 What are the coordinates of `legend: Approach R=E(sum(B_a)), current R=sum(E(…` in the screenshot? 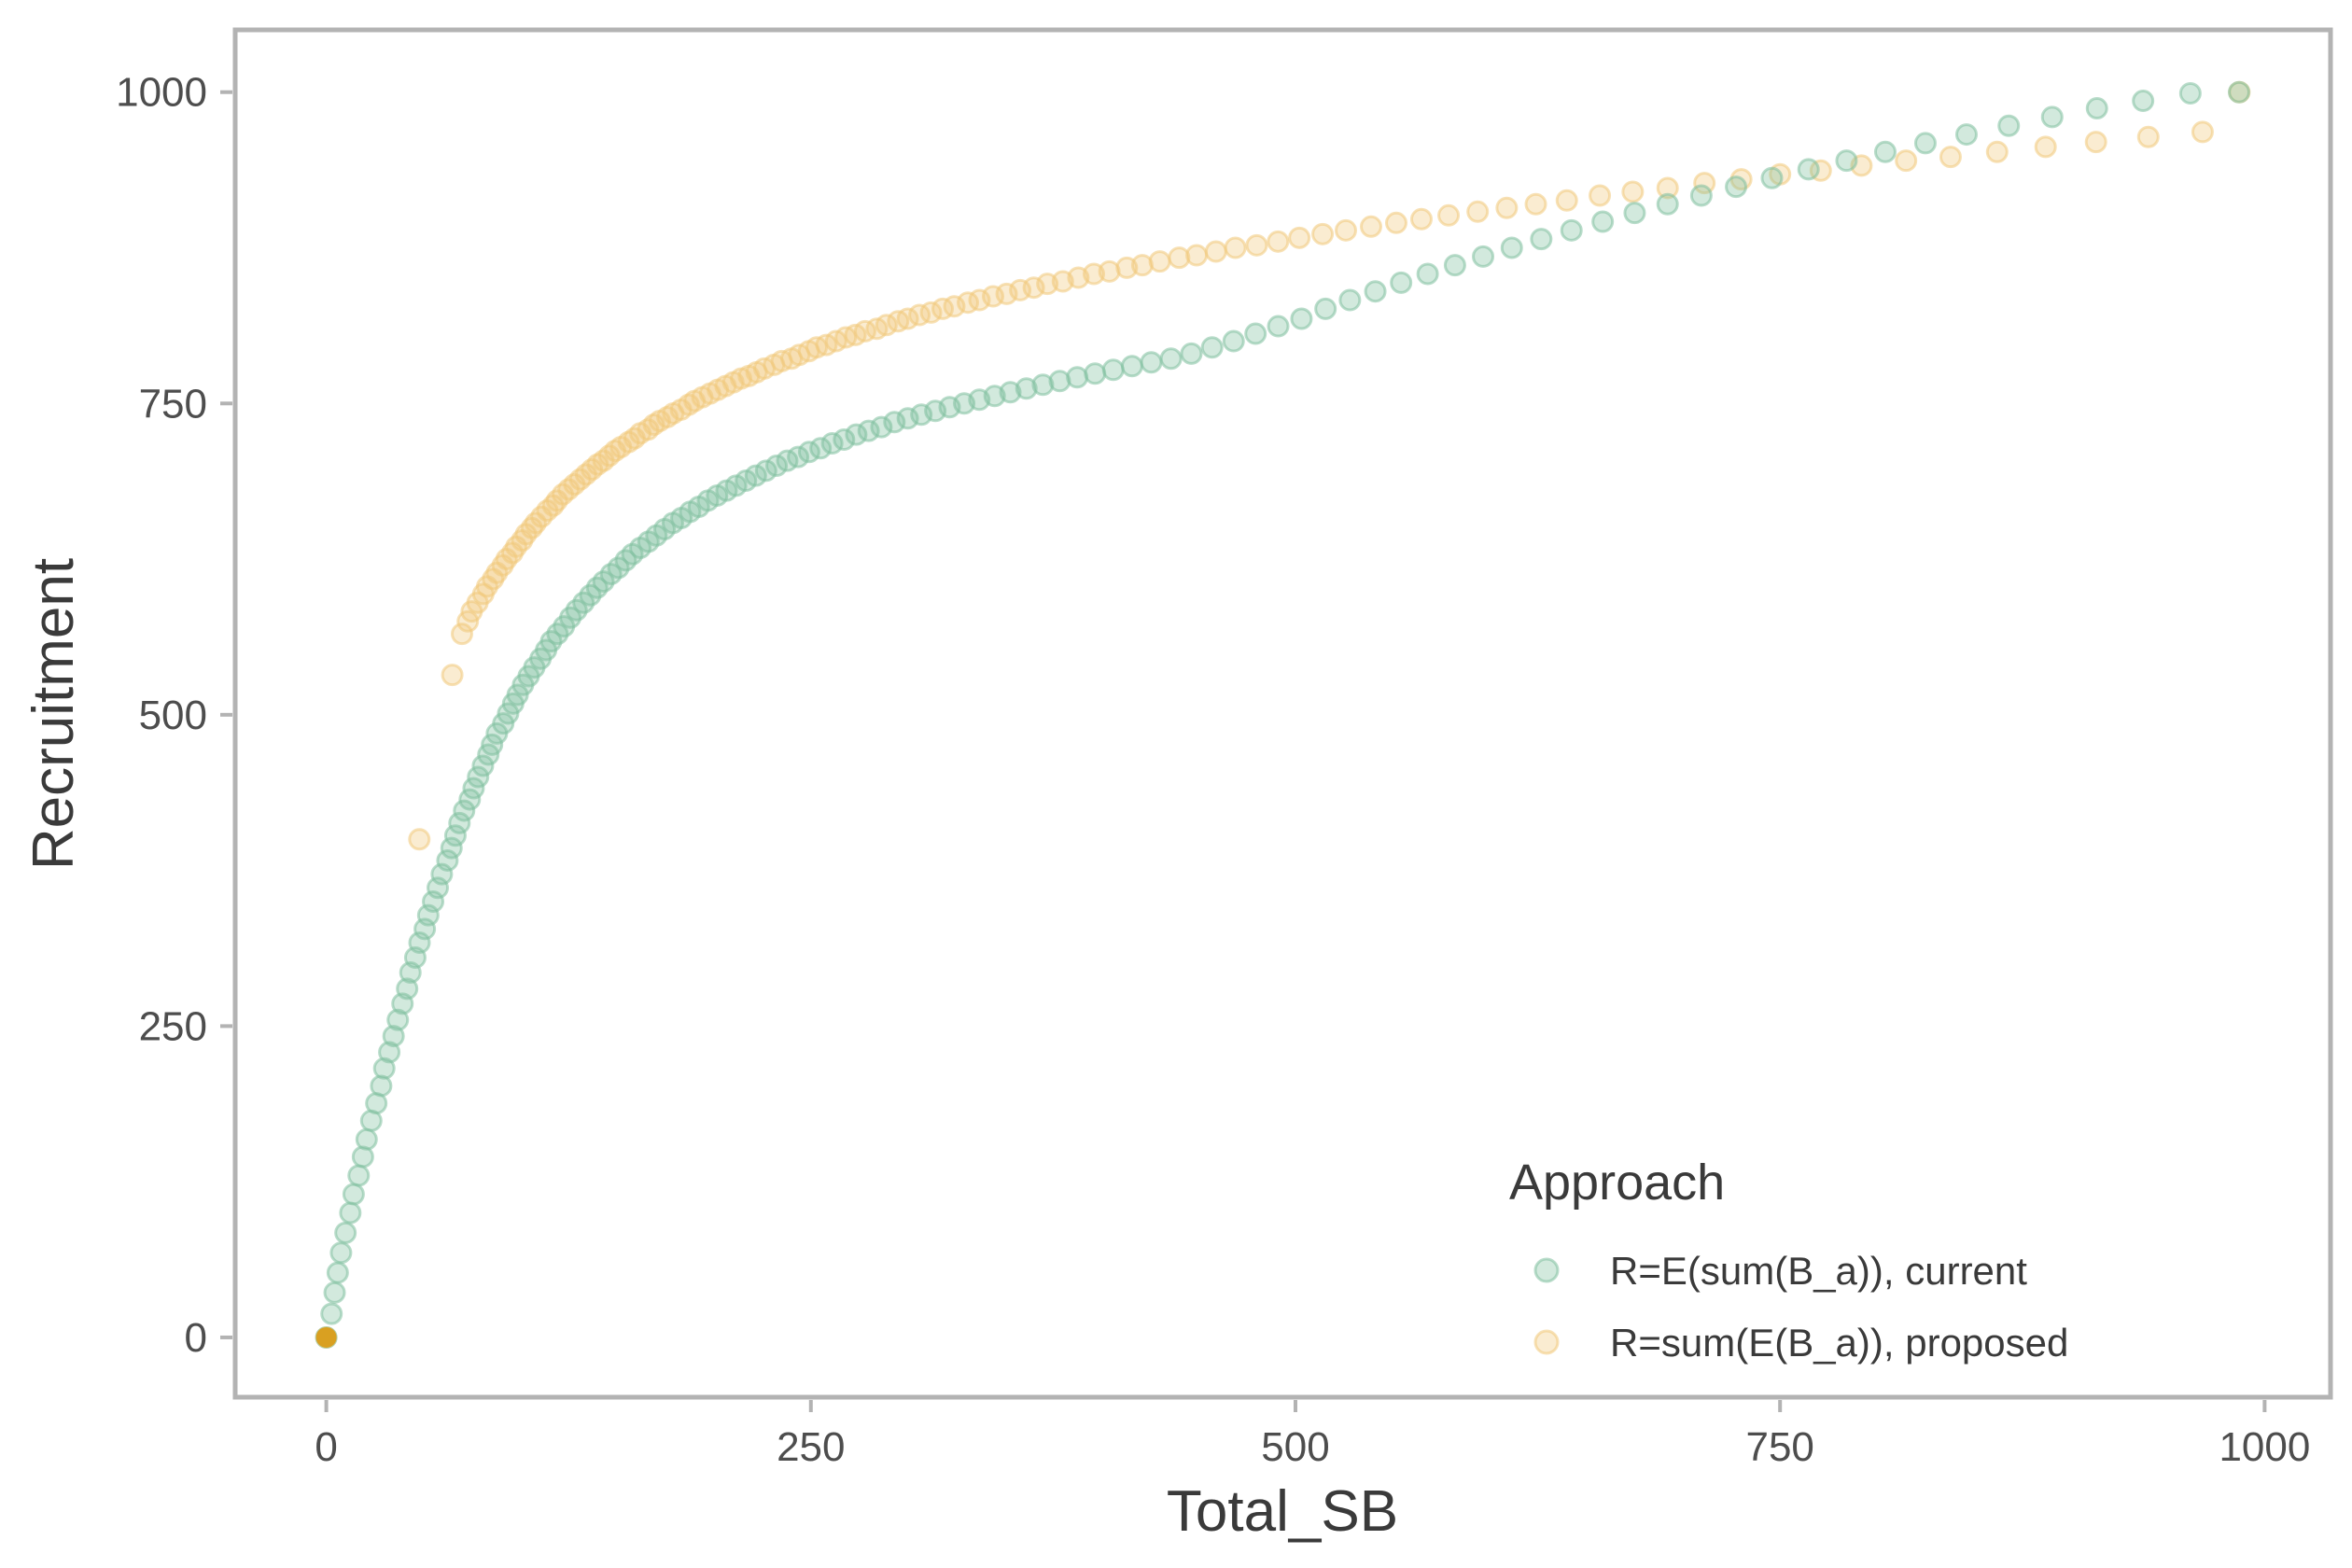 It's located at (1788, 1260).